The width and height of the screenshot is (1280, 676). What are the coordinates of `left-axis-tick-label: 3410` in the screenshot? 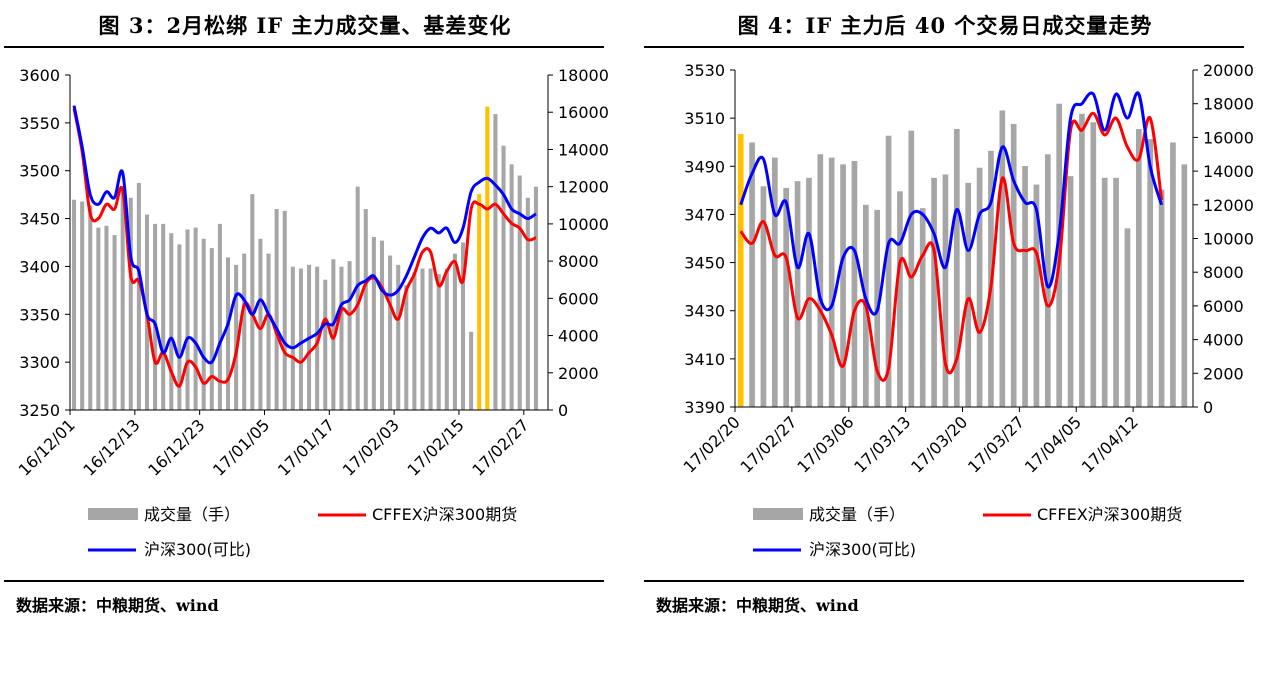 It's located at (704, 359).